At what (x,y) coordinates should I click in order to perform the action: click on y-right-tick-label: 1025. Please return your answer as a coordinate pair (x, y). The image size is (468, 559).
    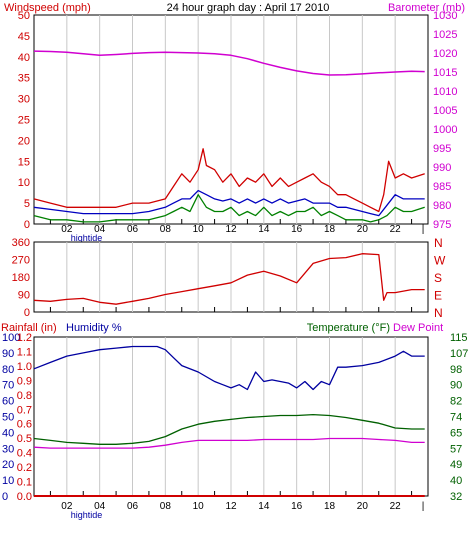
    Looking at the image, I should click on (445, 35).